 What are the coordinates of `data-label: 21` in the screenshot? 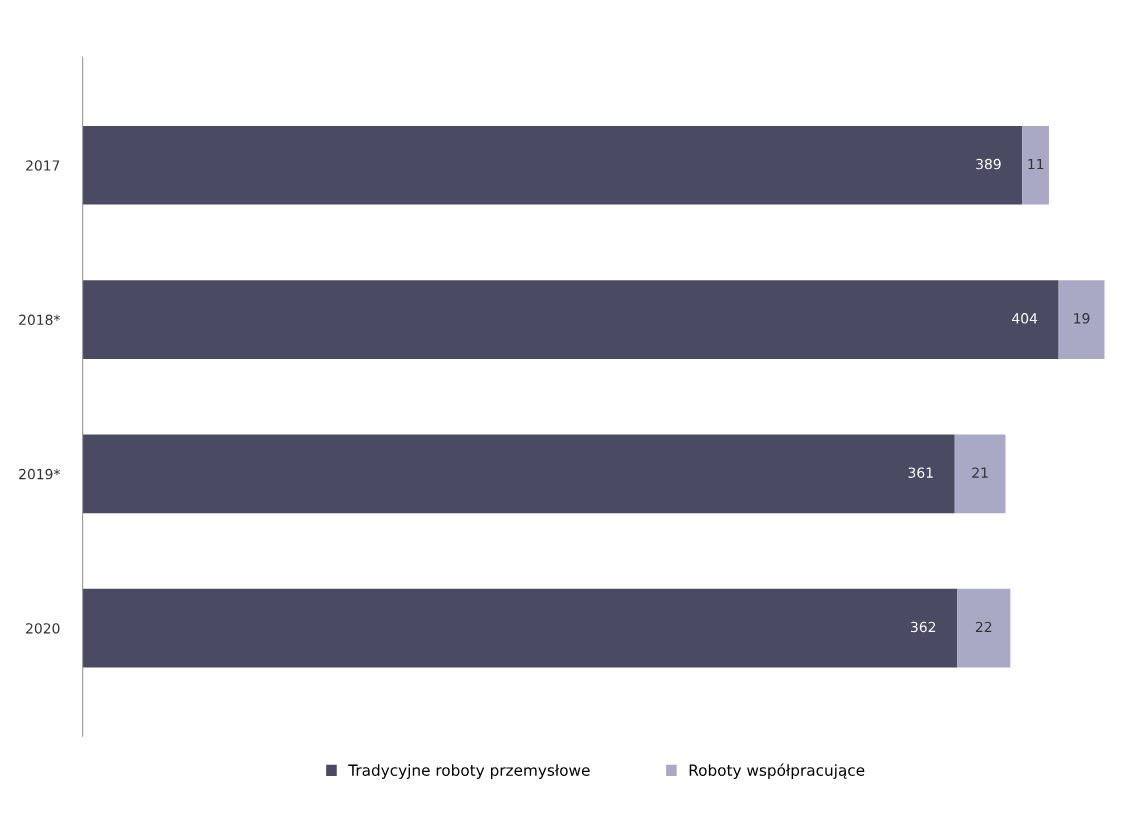 It's located at (980, 472).